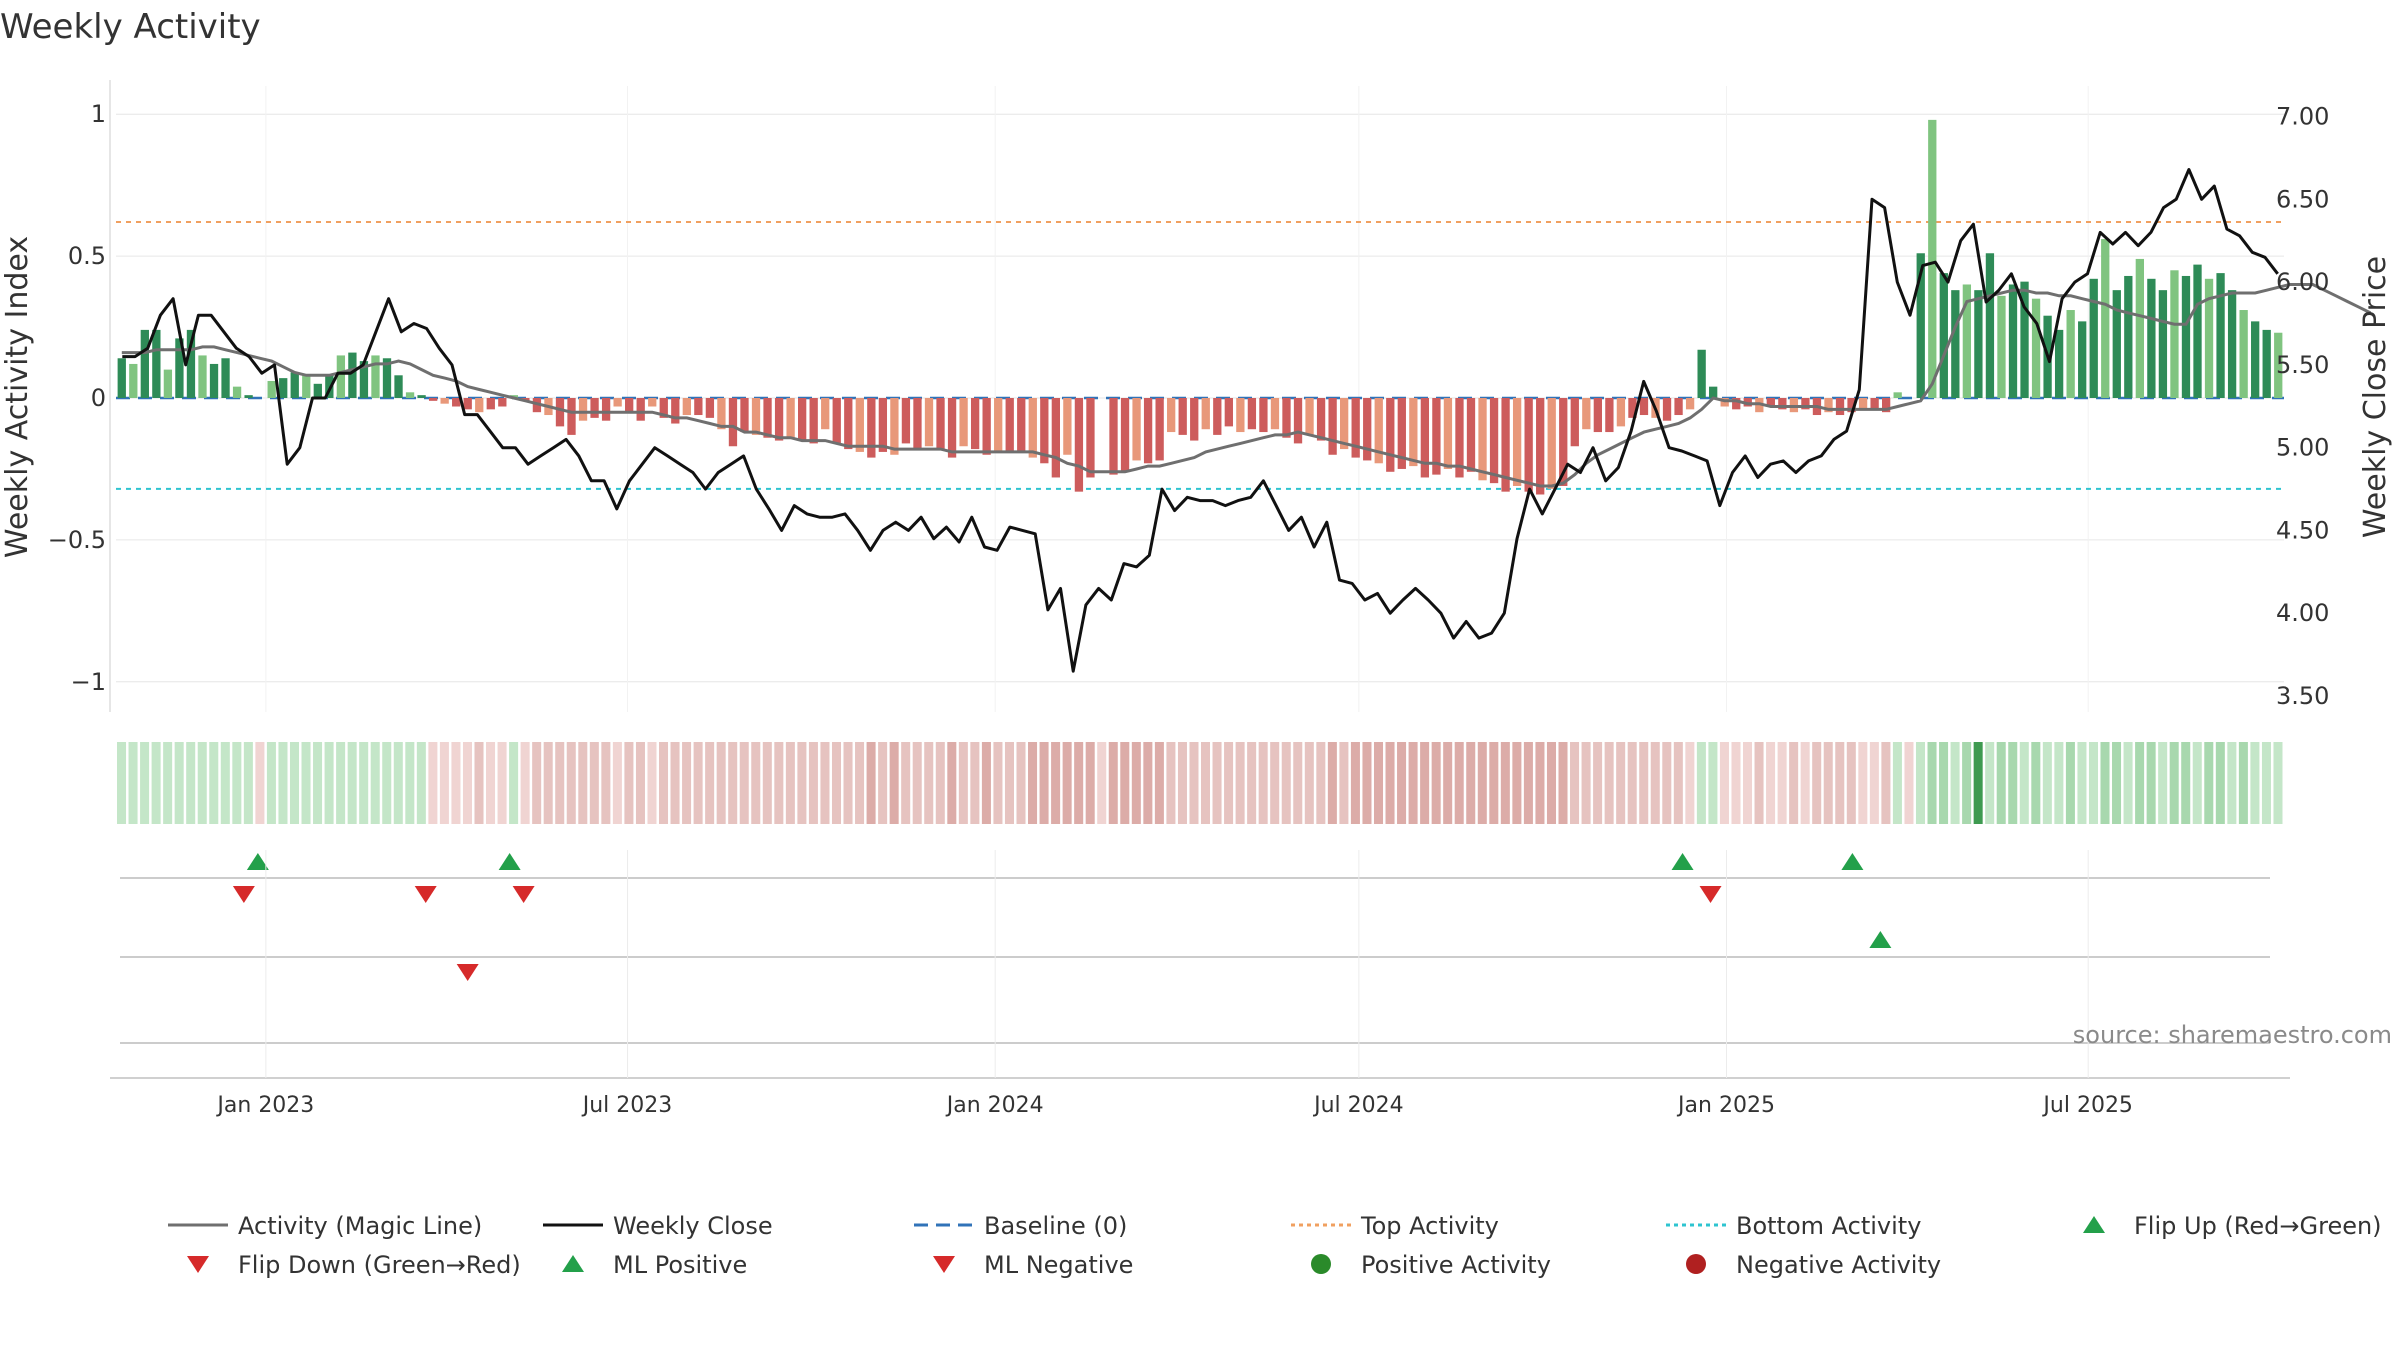  I want to click on legend-item: Positive Activity, so click(1431, 1265).